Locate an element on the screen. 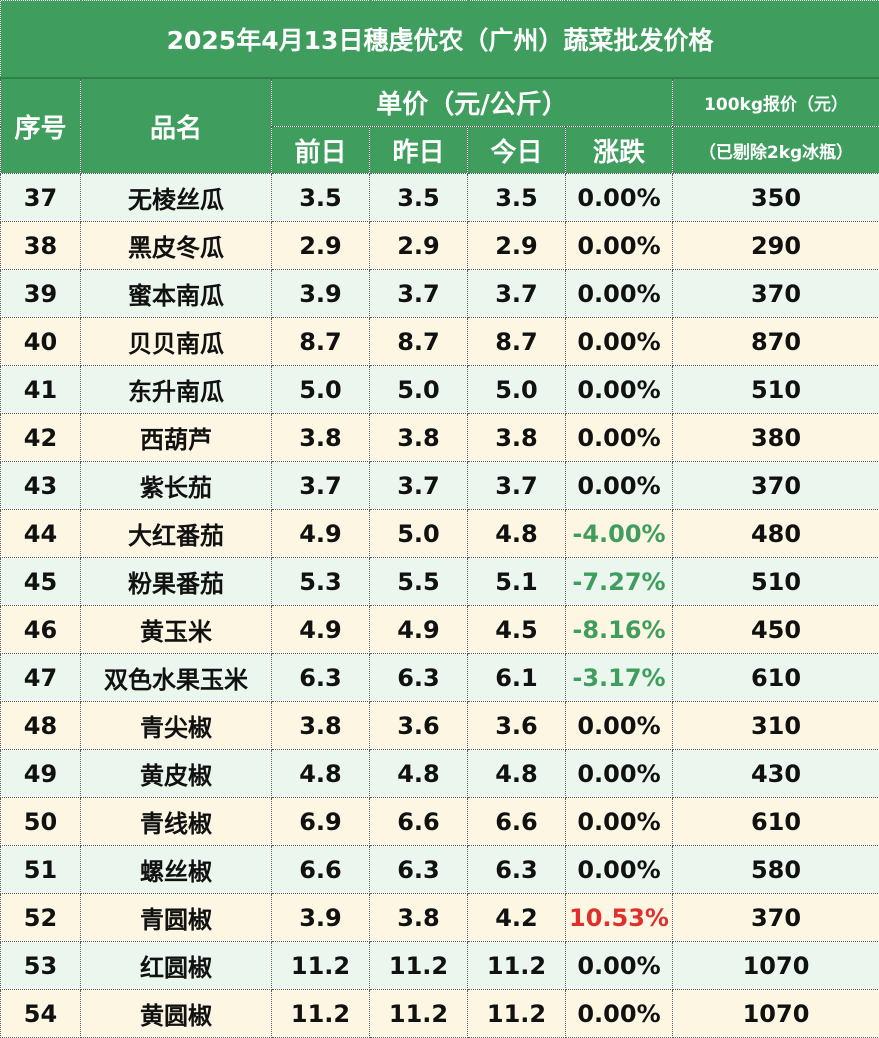 Image resolution: width=879 pixels, height=1038 pixels. header-day-before: 前日 is located at coordinates (321, 150).